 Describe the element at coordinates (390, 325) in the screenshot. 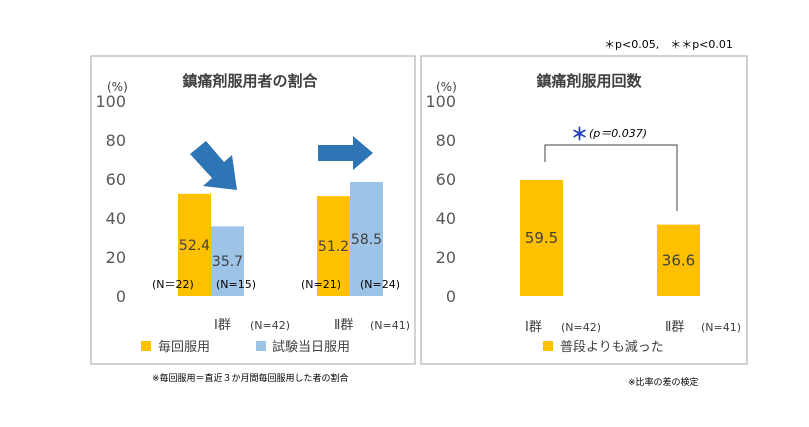

I see `chart-left-category-2-n: (N=41)` at that location.